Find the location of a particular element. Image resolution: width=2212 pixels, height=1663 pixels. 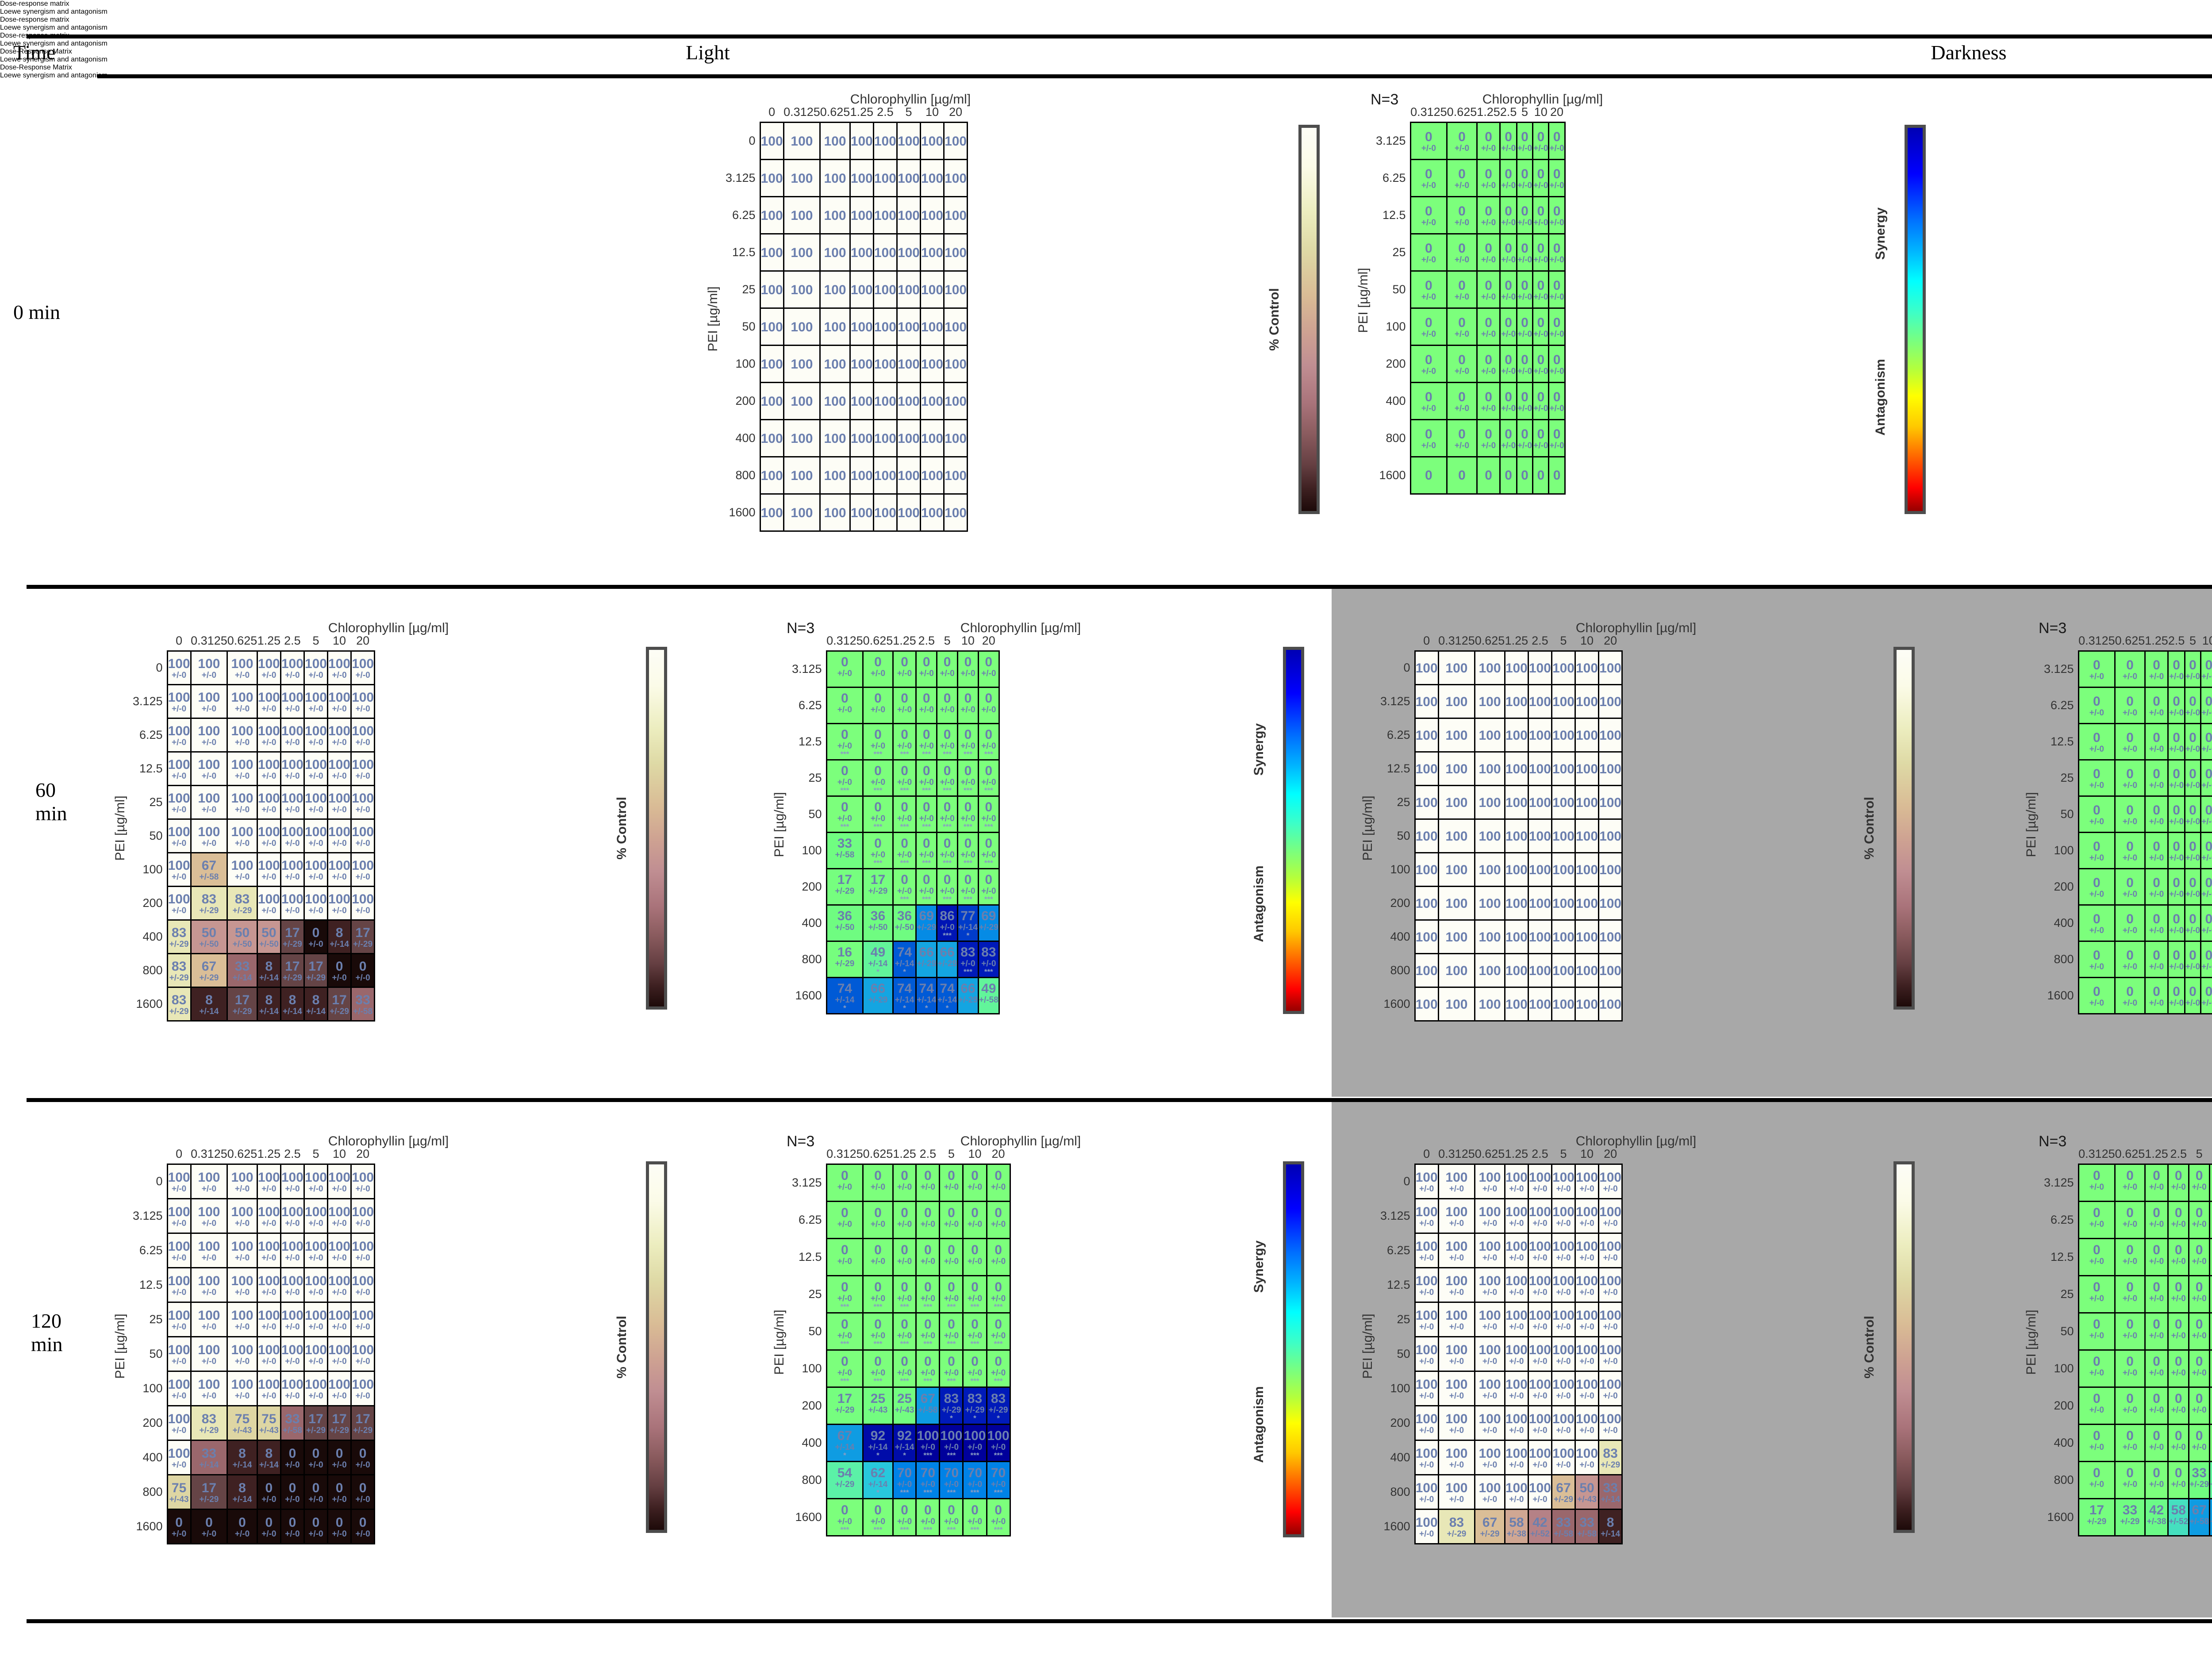

heatmap-cell: 77 +/-14 * is located at coordinates (968, 923).